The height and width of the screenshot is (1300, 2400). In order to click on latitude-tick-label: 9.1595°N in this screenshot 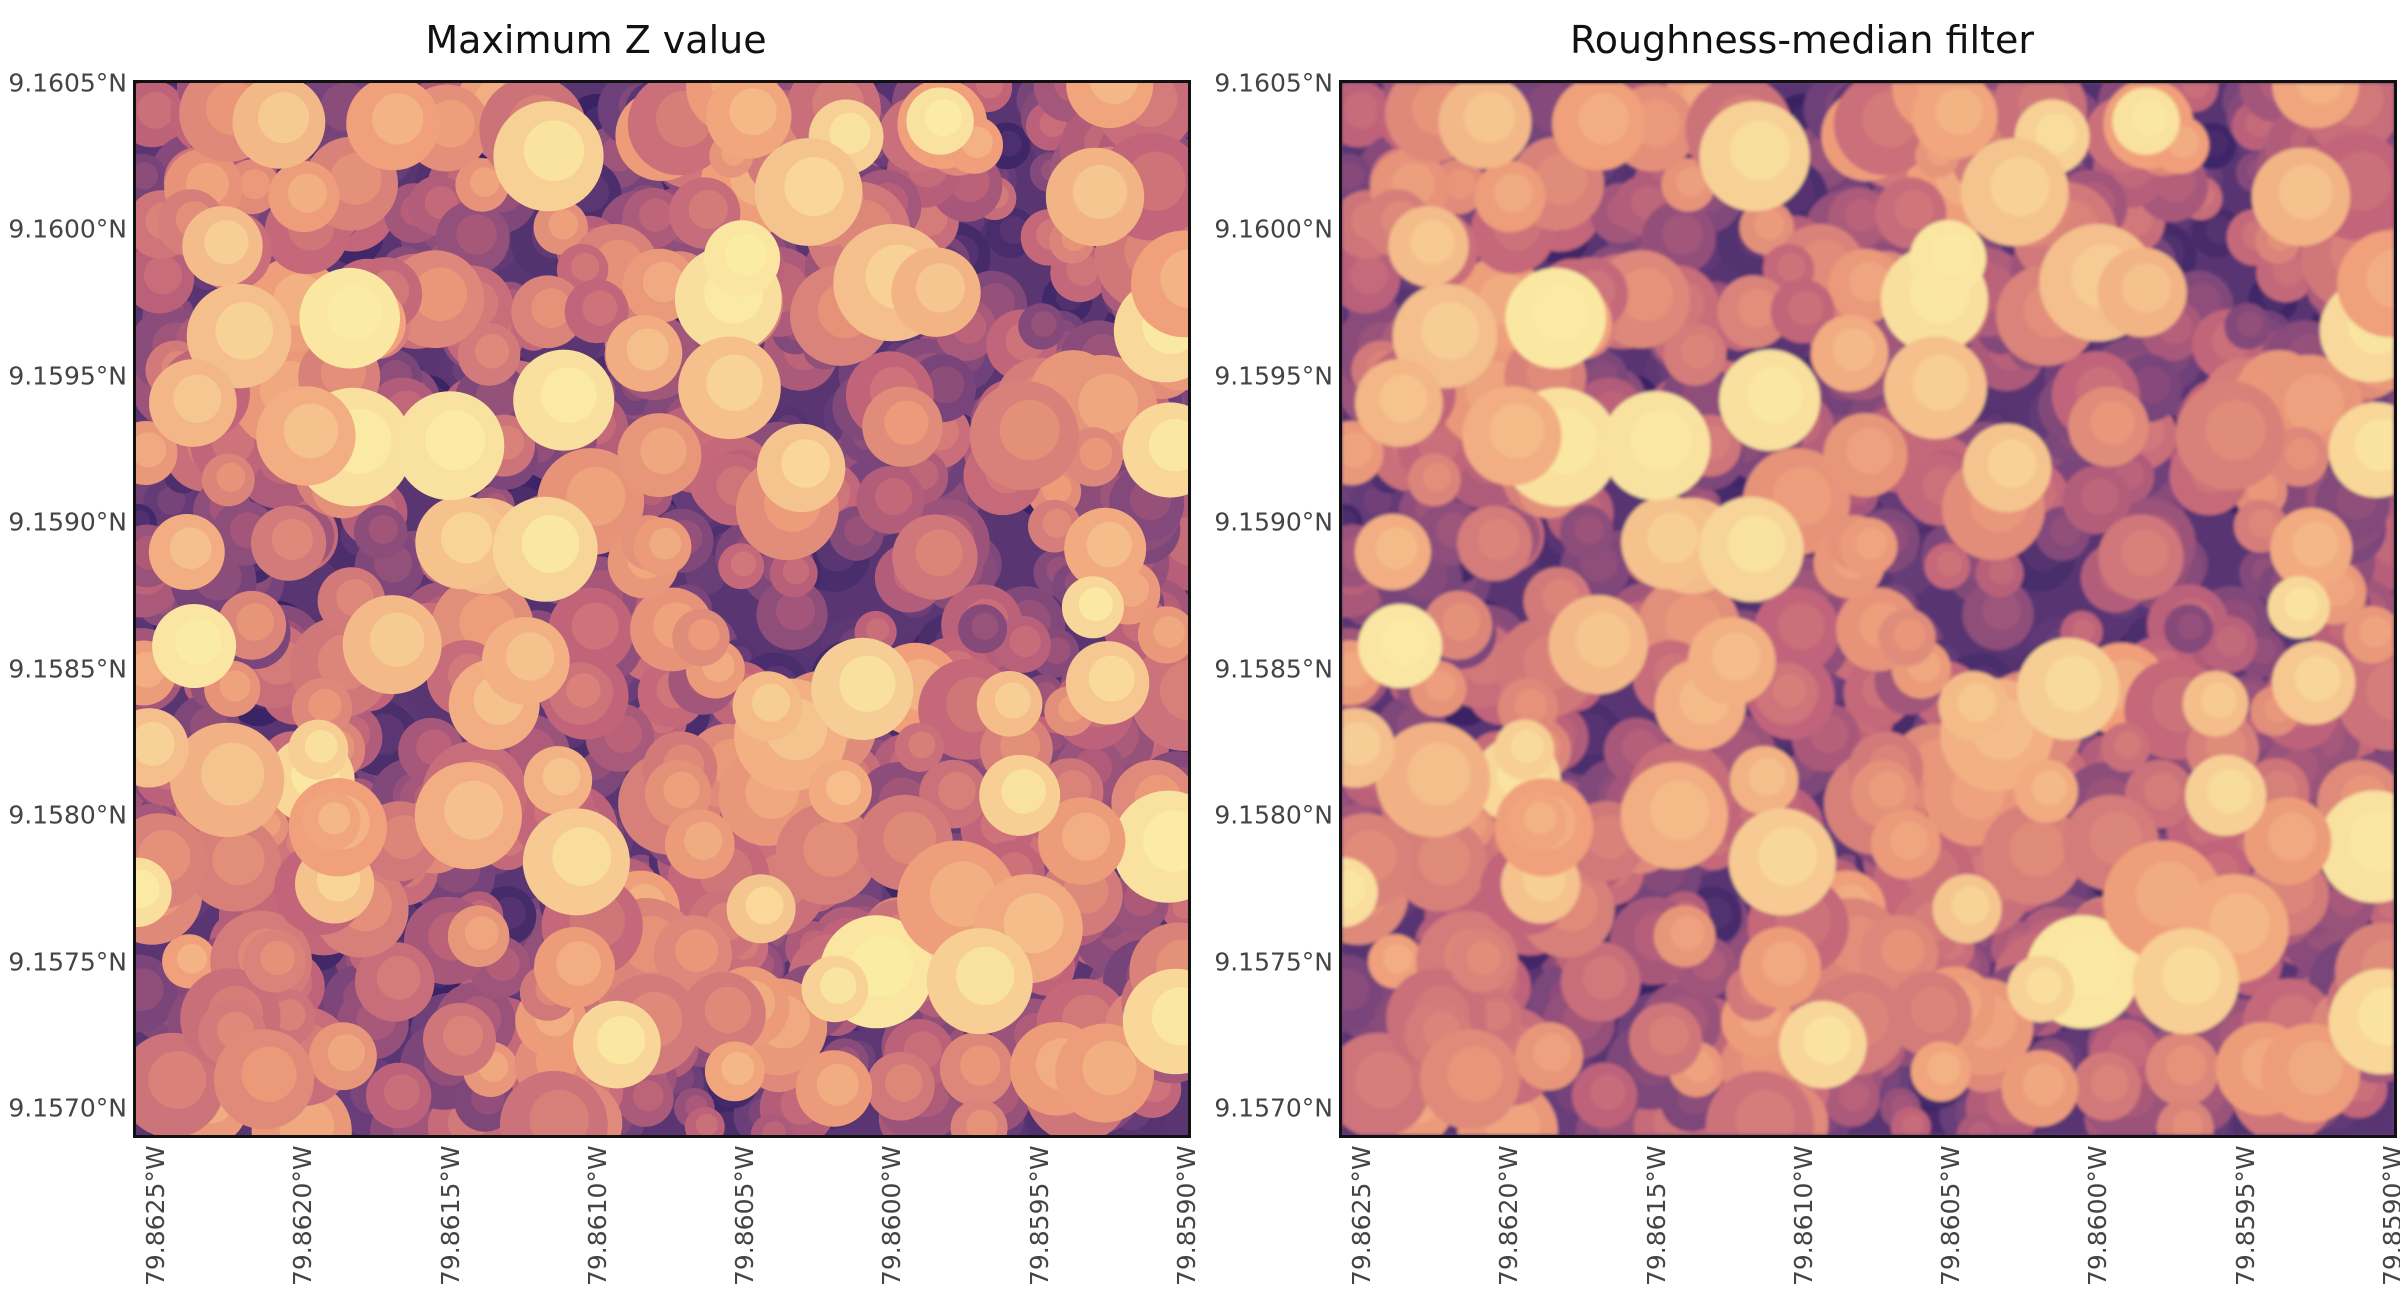, I will do `click(1273, 376)`.